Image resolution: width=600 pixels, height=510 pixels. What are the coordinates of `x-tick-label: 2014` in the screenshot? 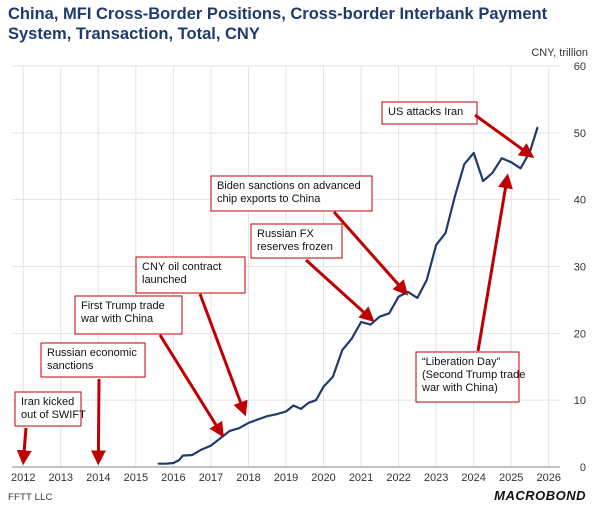 It's located at (98, 478).